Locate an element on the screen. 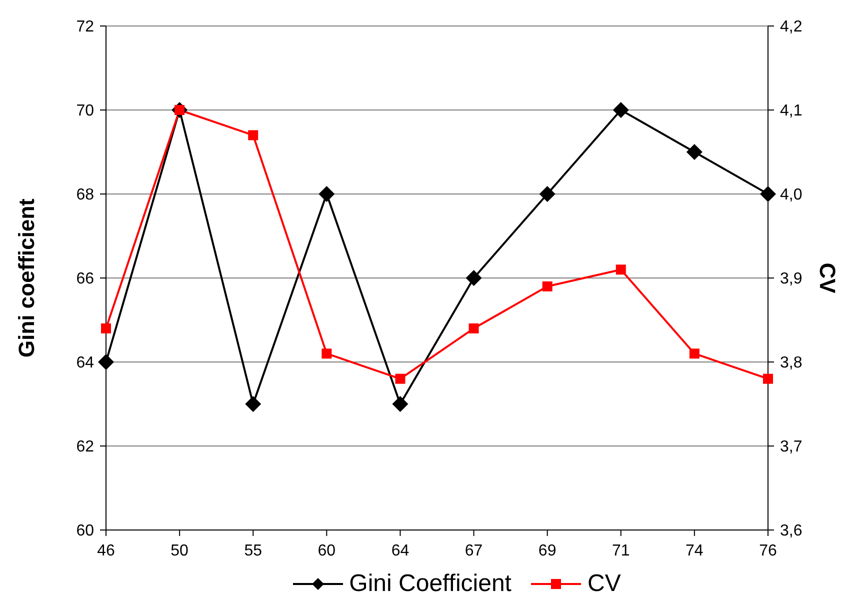  y-tick-label: 66 is located at coordinates (85, 279).